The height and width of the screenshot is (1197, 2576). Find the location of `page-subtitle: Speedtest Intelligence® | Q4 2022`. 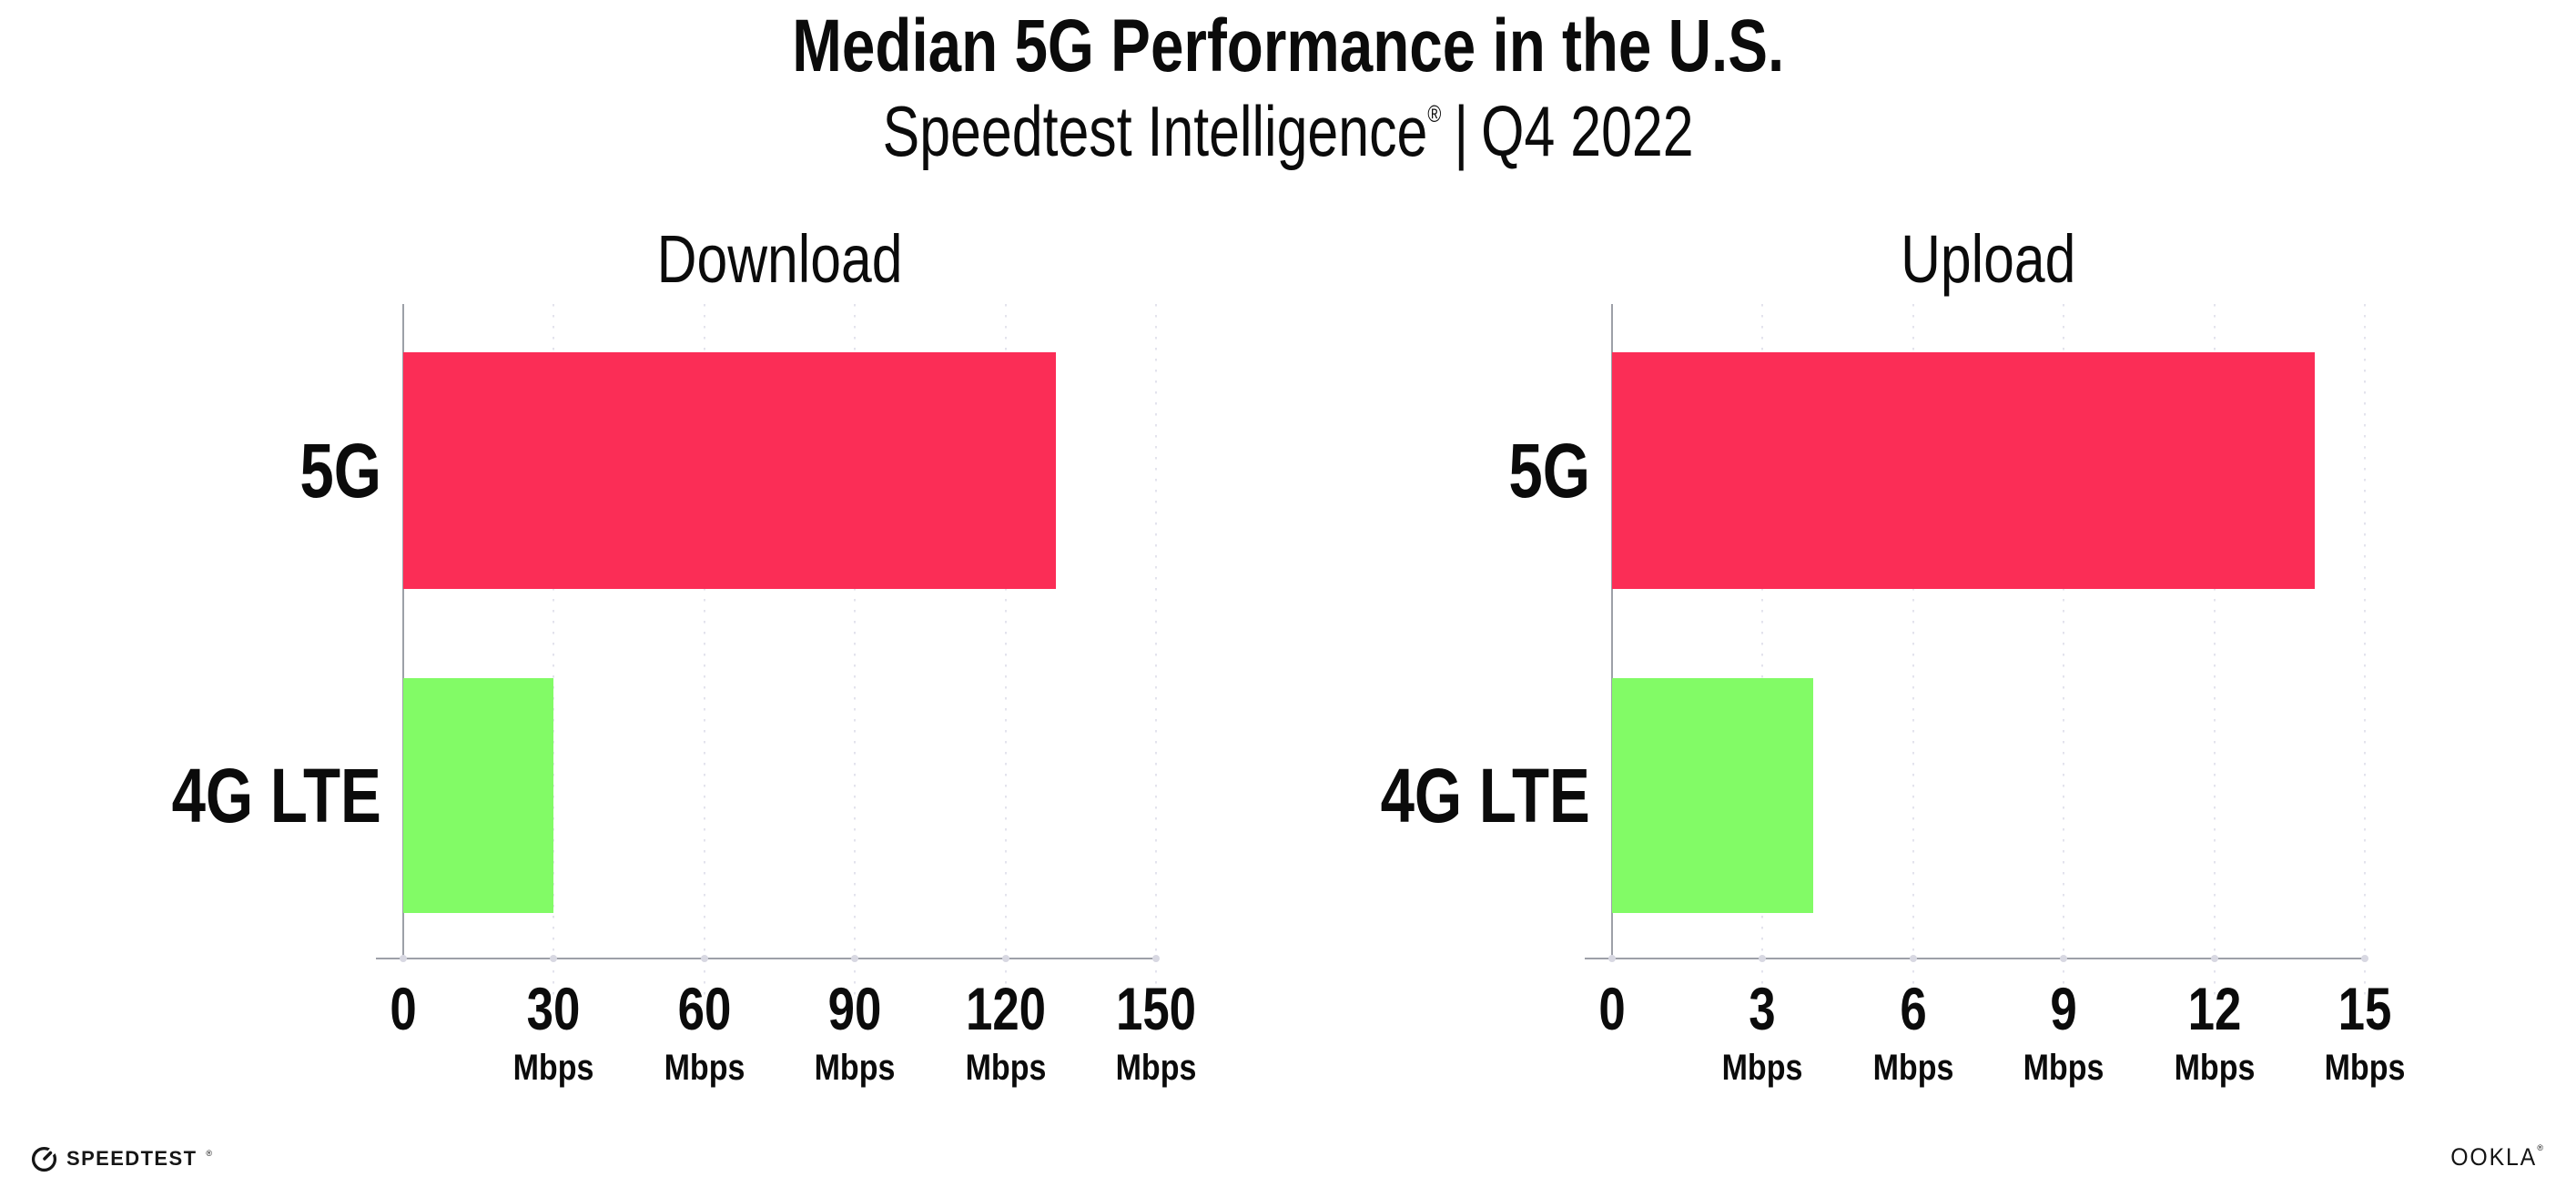

page-subtitle: Speedtest Intelligence® | Q4 2022 is located at coordinates (1288, 132).